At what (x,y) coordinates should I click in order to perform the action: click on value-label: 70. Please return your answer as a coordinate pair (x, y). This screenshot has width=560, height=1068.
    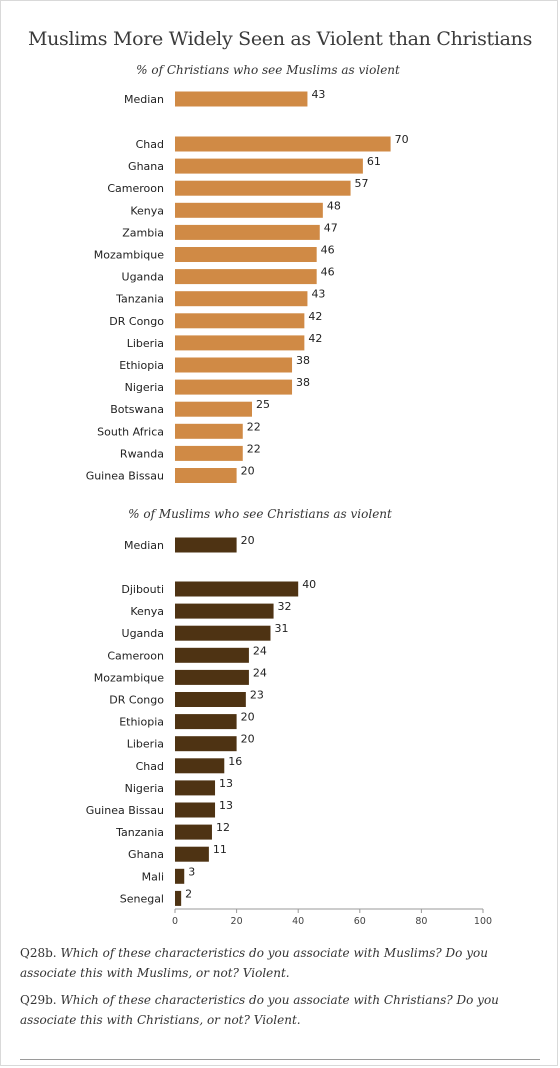
    Looking at the image, I should click on (402, 139).